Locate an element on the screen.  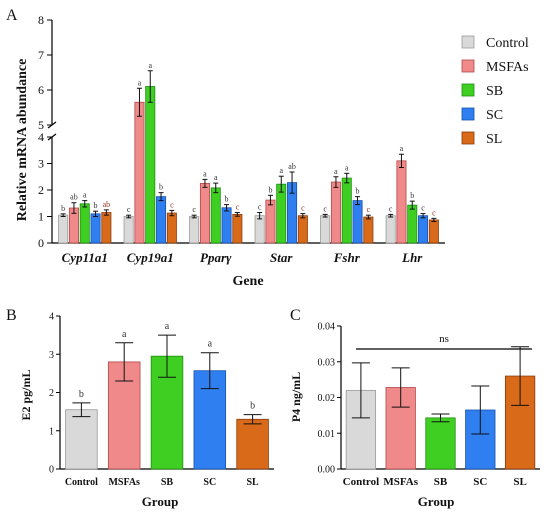
panel-a-bar-star-sl is located at coordinates (302, 229).